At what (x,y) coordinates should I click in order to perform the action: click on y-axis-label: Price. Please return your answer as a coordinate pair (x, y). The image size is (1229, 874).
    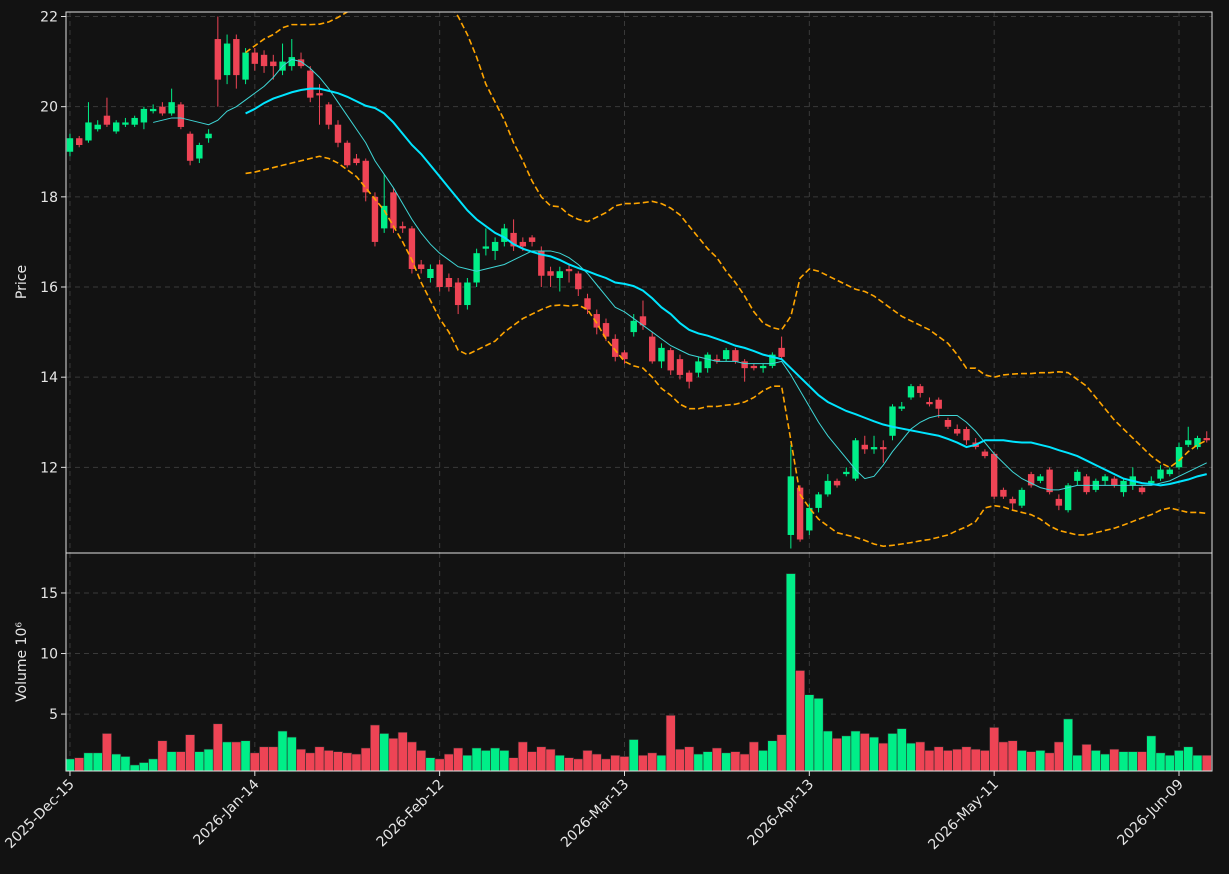
    Looking at the image, I should click on (22, 282).